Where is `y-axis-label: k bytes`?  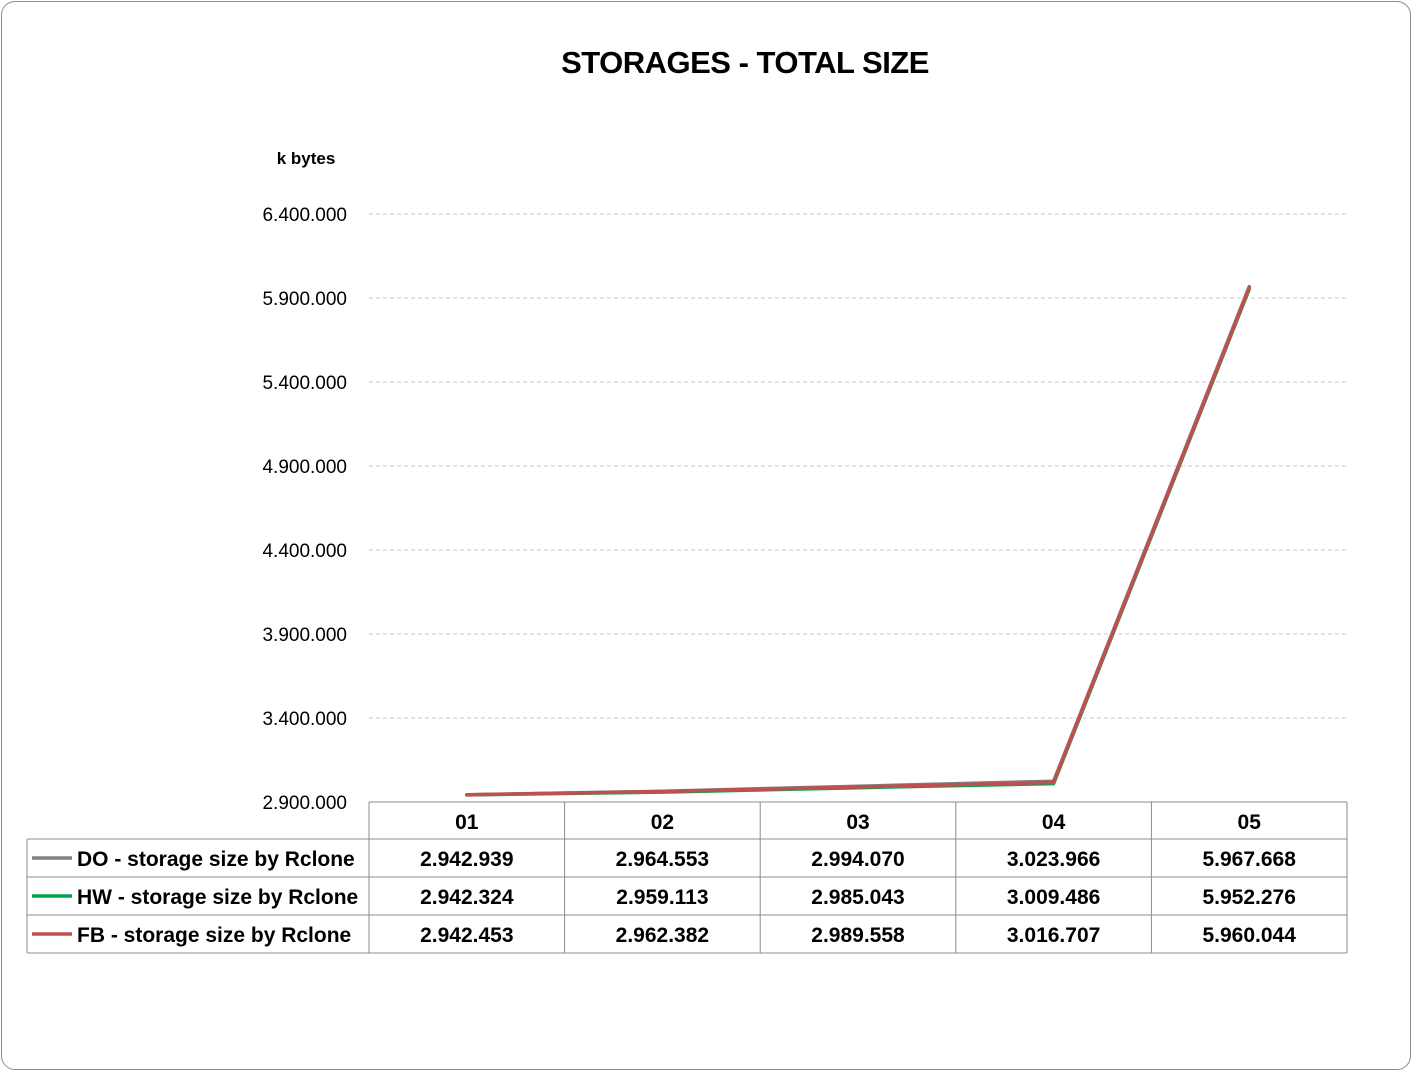
y-axis-label: k bytes is located at coordinates (306, 158).